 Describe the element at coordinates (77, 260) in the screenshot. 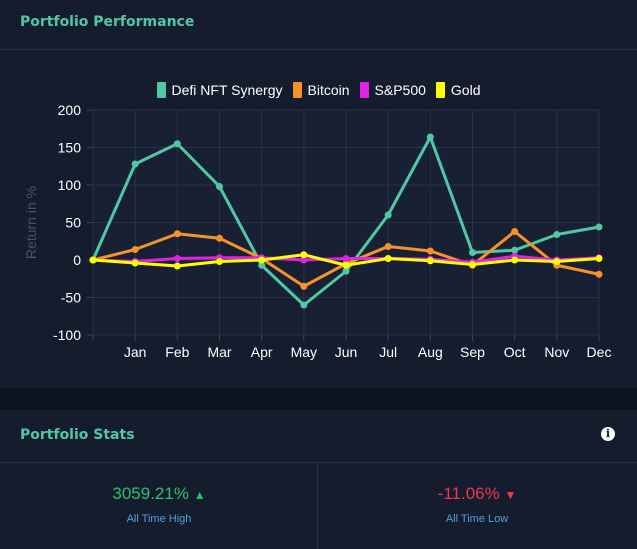

I see `y-tick-label: 0` at that location.